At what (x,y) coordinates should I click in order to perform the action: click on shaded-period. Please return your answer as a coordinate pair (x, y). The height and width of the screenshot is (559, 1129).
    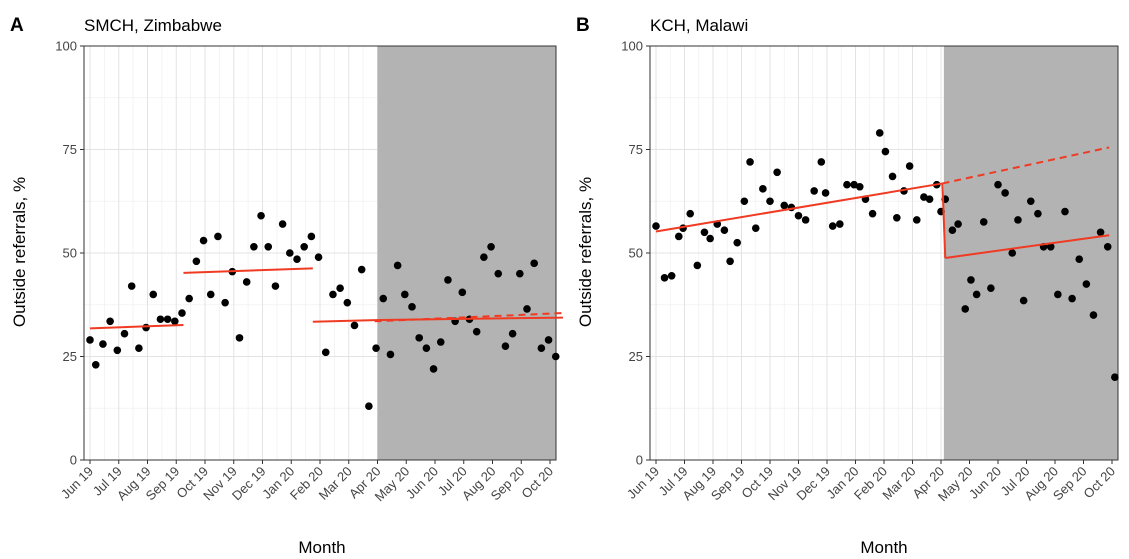
    Looking at the image, I should click on (466, 253).